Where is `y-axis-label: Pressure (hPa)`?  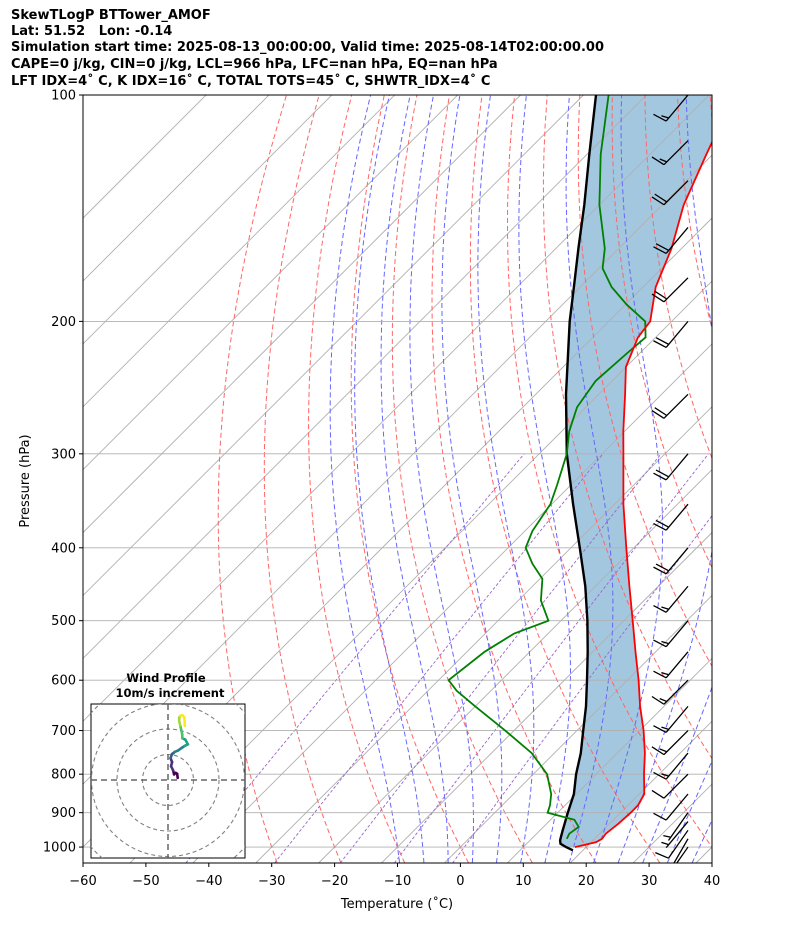
y-axis-label: Pressure (hPa) is located at coordinates (25, 480).